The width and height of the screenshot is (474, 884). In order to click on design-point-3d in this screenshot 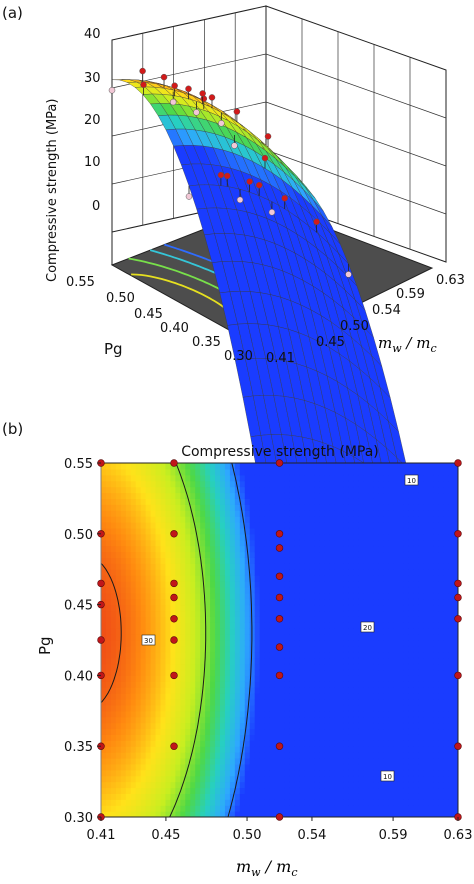, I will do `click(249, 181)`.